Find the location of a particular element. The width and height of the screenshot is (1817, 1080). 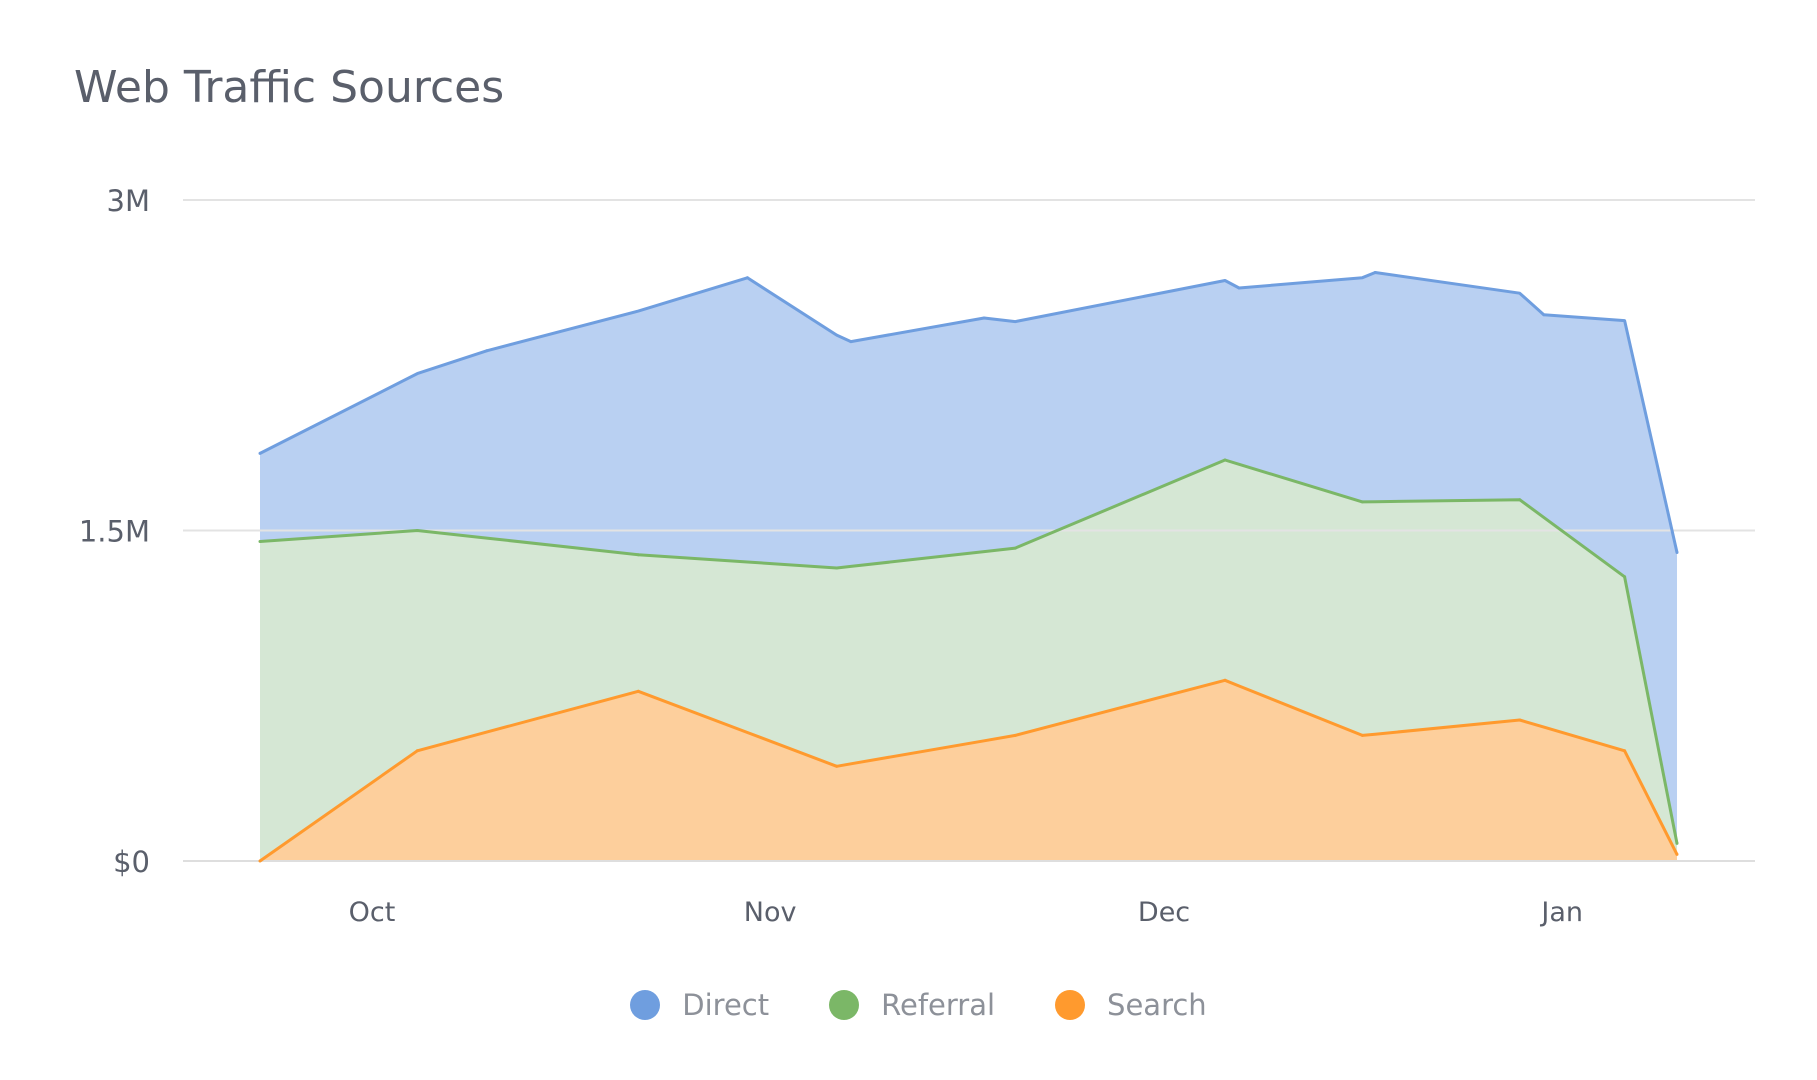

legend-label-direct: Direct is located at coordinates (726, 1005).